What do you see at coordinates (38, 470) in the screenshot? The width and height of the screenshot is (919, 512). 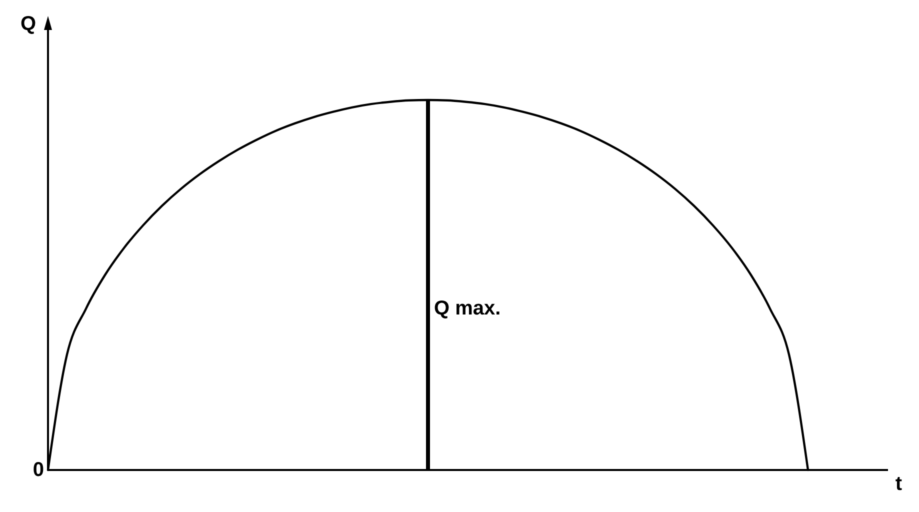 I see `annotation: 0` at bounding box center [38, 470].